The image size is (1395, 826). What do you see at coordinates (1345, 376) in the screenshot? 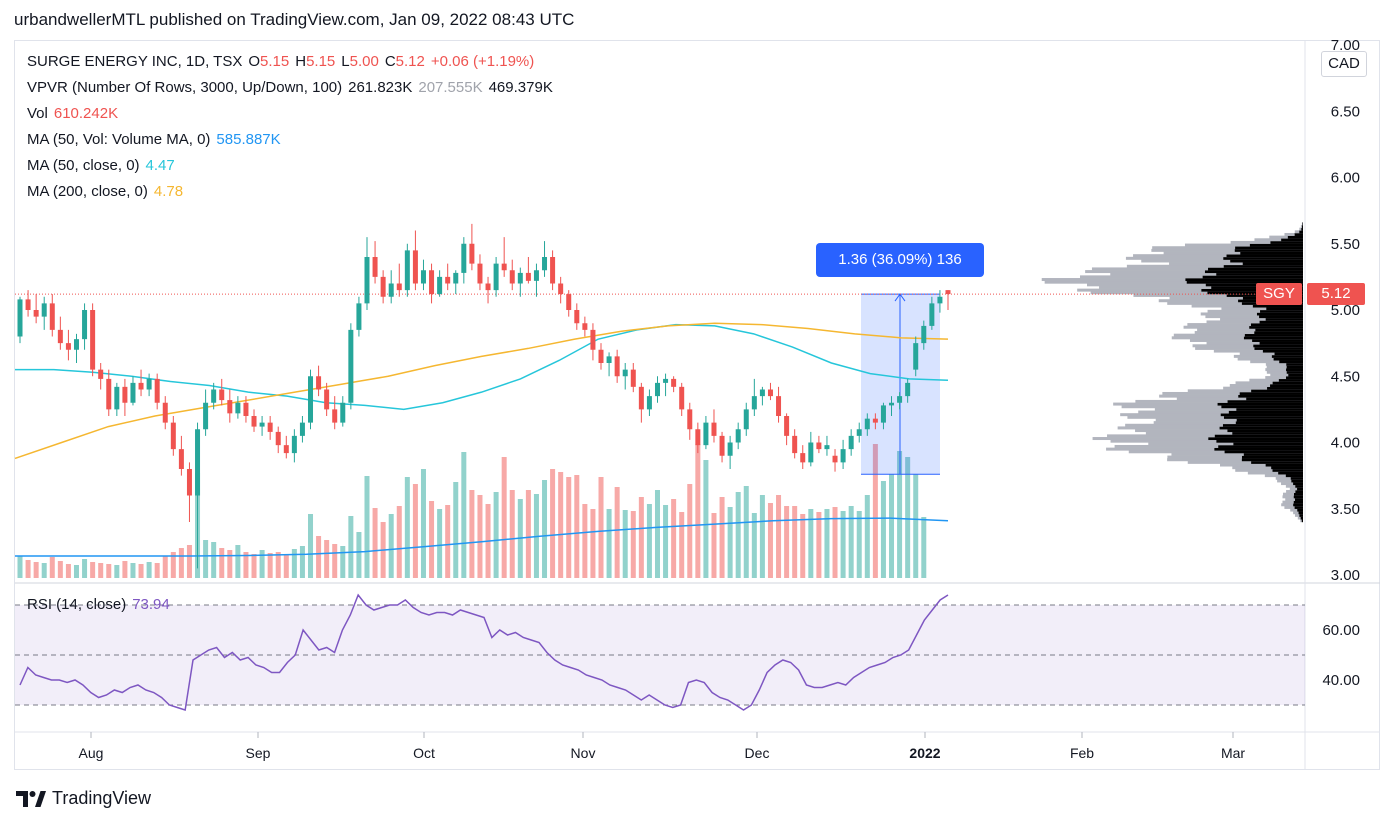
I see `price-tick-label: 4.50` at bounding box center [1345, 376].